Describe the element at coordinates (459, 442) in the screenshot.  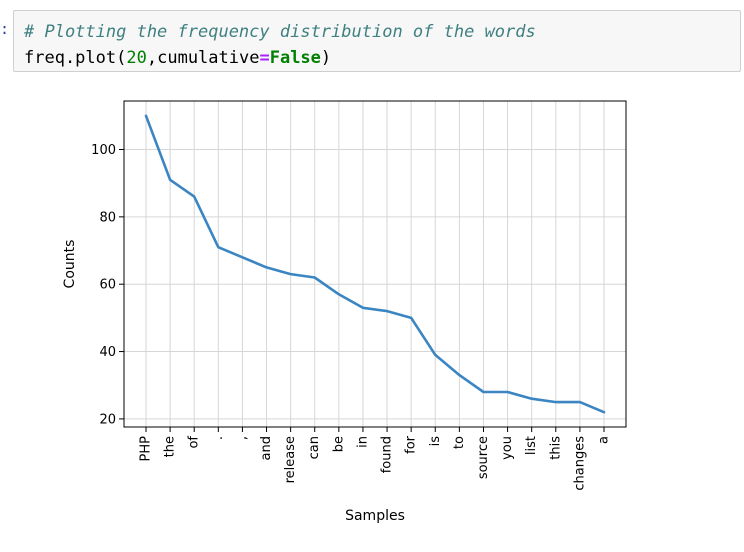
I see `x-tick-label: to` at that location.